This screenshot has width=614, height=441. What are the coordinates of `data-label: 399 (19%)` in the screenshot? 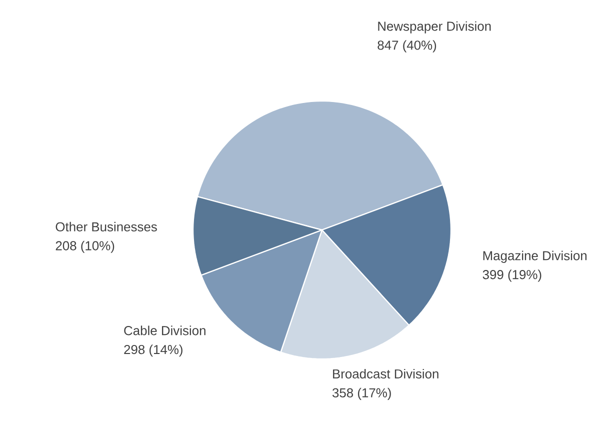 It's located at (512, 276).